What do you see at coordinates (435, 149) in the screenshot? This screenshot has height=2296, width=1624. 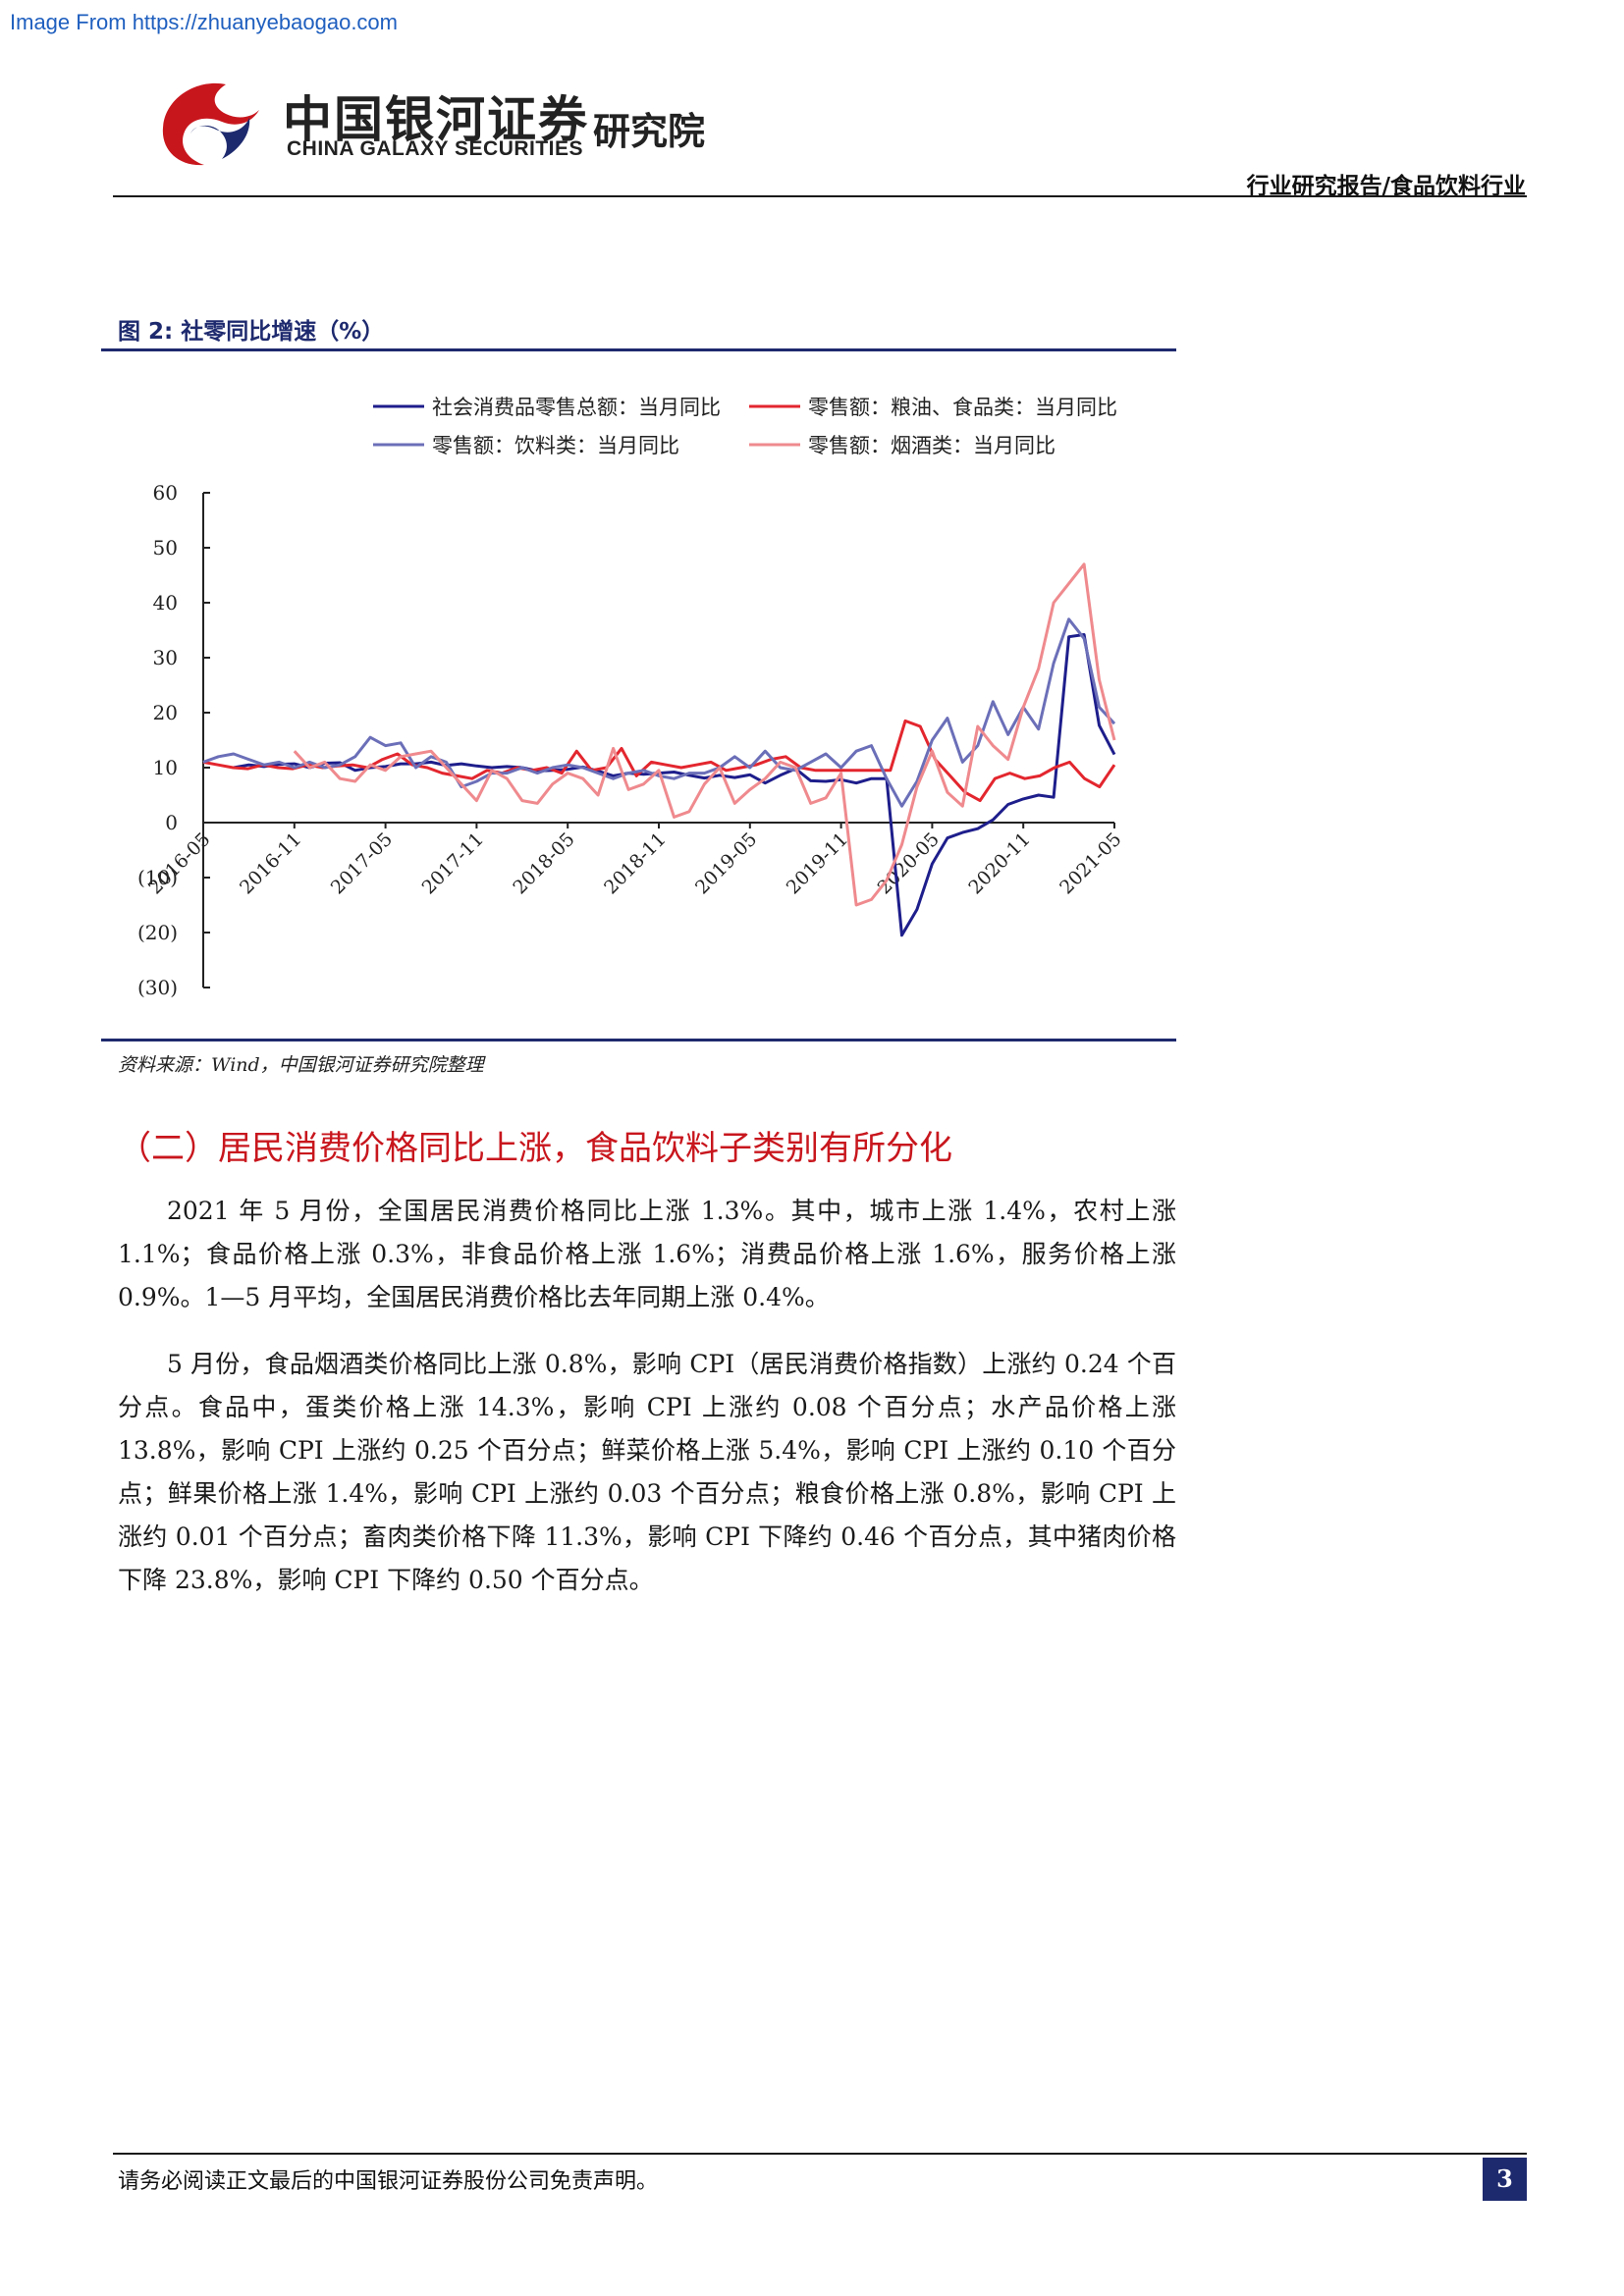 I see `brand-name-en: CHINA GALAXY SECURITIES` at bounding box center [435, 149].